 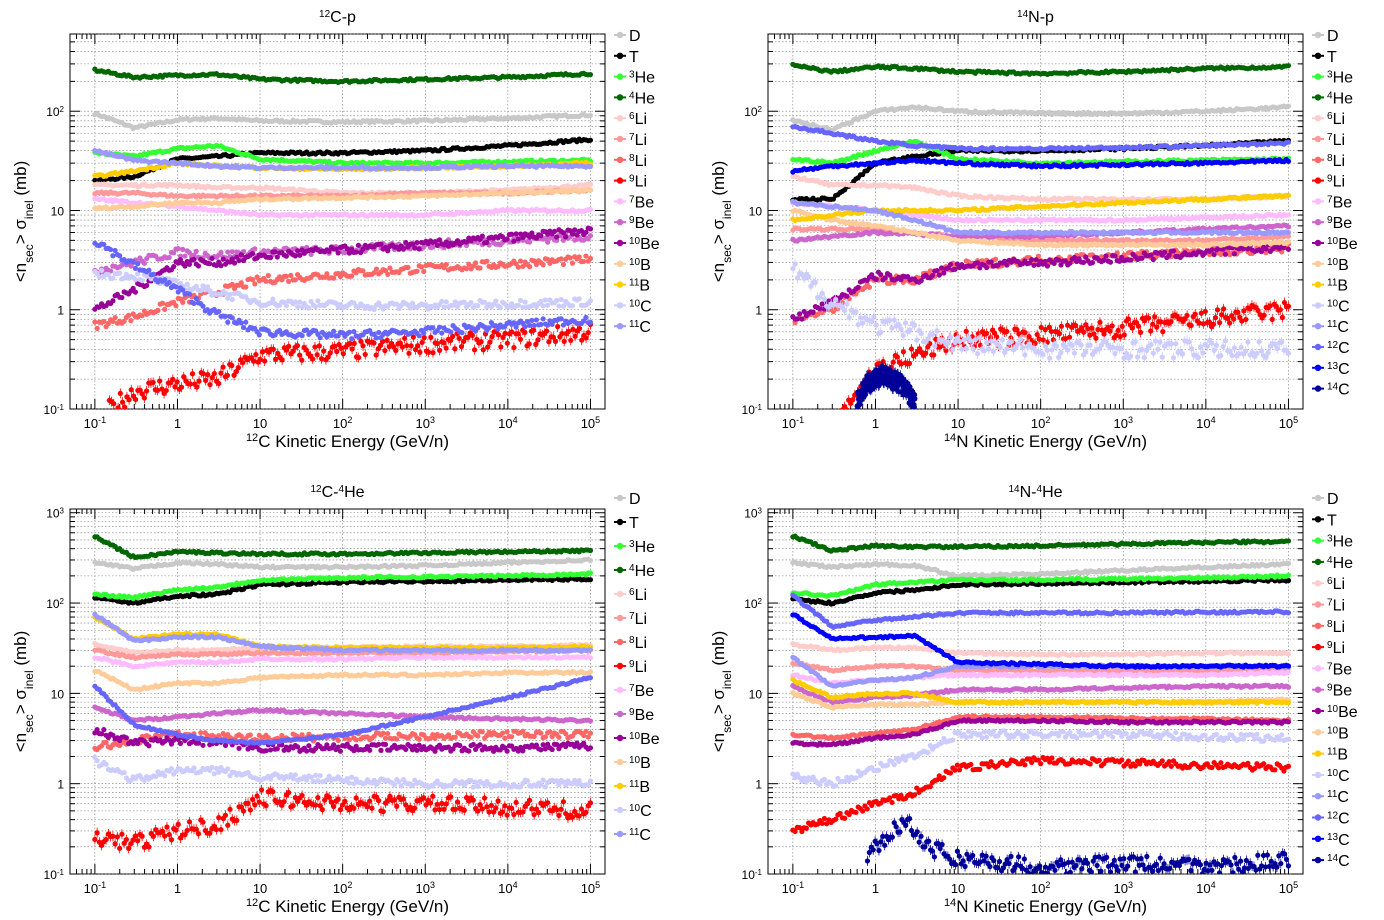 I want to click on legend-item-10B: 10B, so click(x=632, y=265).